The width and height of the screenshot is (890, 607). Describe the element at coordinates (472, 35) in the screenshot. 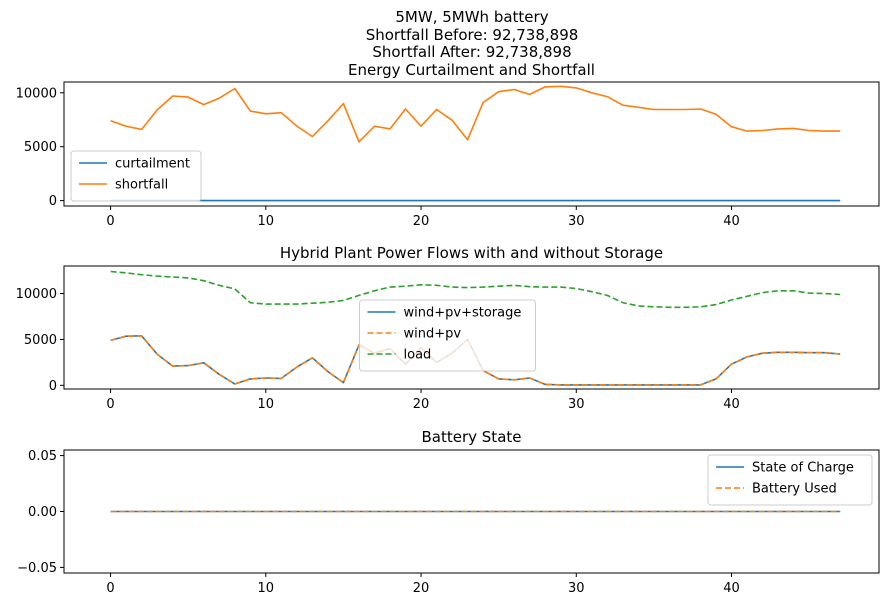

I see `figure-title-line-2: Shortfall Before: 92,738,898` at that location.